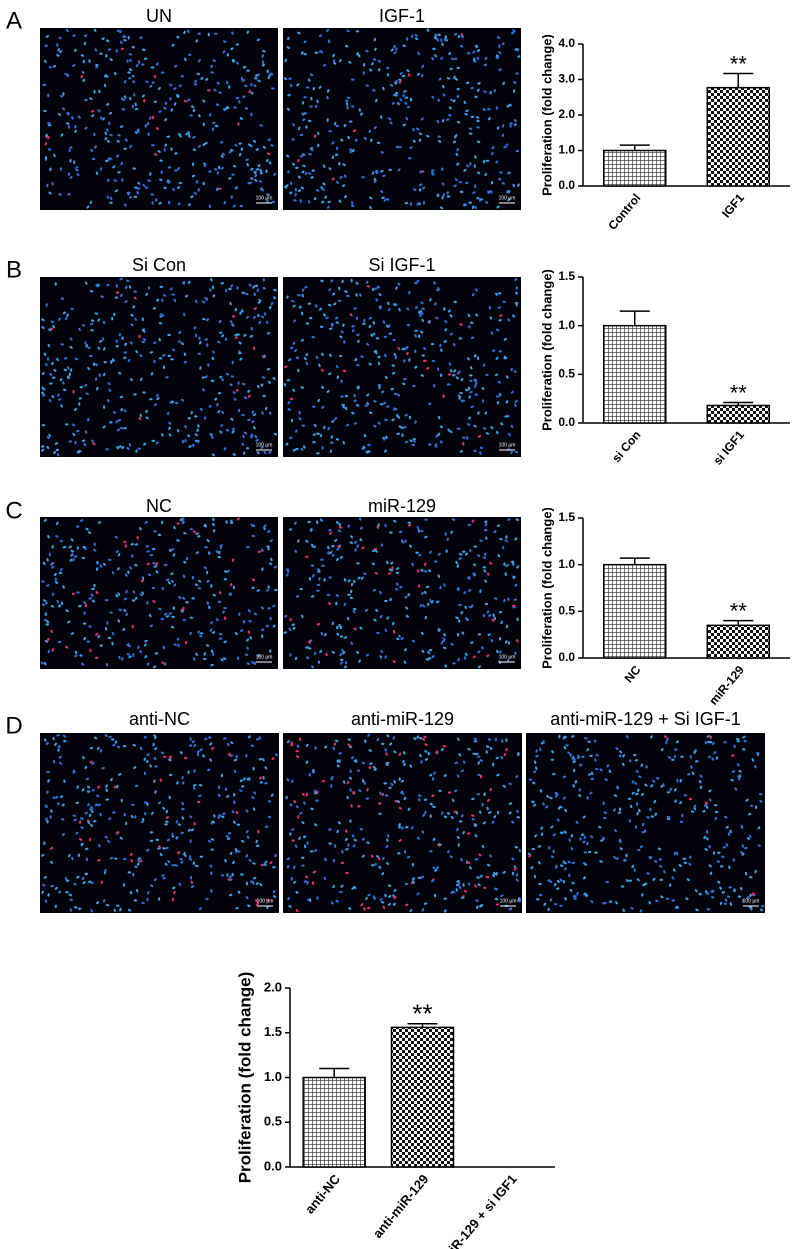 This screenshot has width=797, height=1249. Describe the element at coordinates (729, 448) in the screenshot. I see `x-tick-label: si IGF1` at that location.